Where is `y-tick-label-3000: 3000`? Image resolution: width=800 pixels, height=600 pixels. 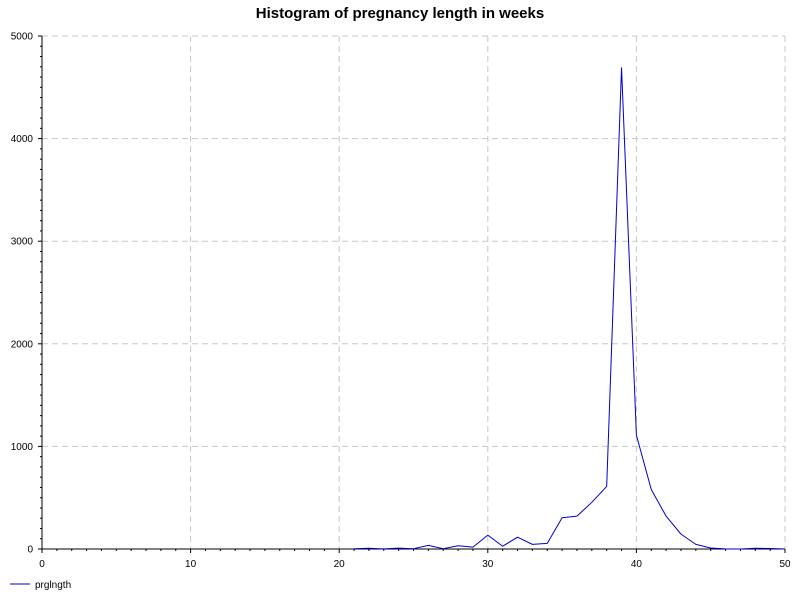 y-tick-label-3000: 3000 is located at coordinates (22, 242).